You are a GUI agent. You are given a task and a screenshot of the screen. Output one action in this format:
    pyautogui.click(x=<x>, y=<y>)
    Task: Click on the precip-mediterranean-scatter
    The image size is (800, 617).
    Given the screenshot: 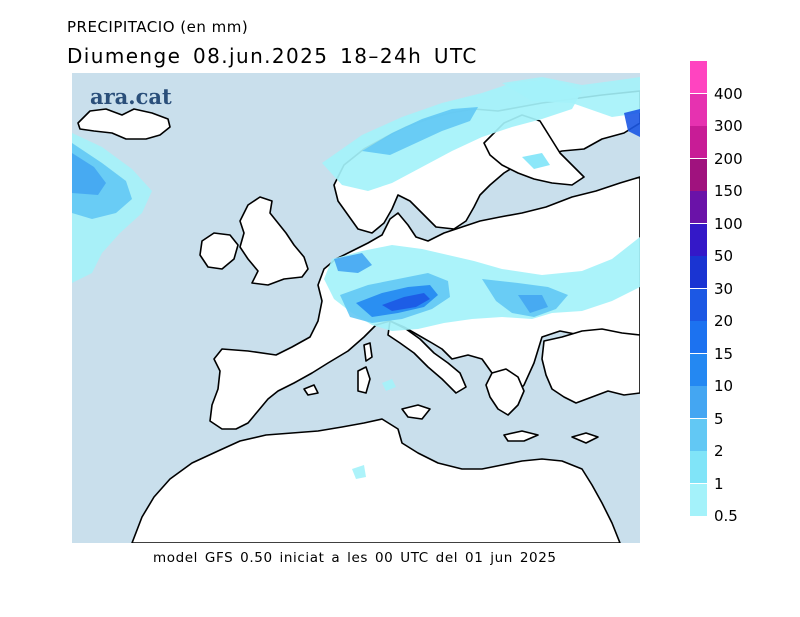 What is the action you would take?
    pyautogui.click(x=389, y=385)
    